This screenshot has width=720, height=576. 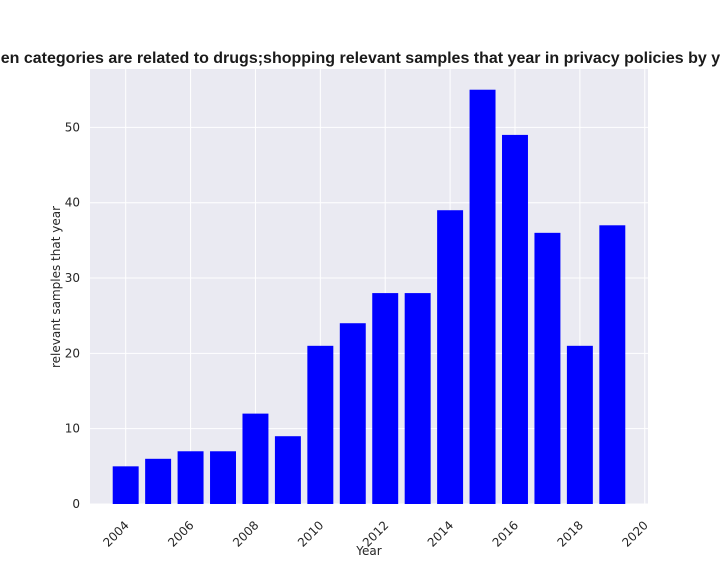 What do you see at coordinates (180, 533) in the screenshot?
I see `x-tick-label: 2006` at bounding box center [180, 533].